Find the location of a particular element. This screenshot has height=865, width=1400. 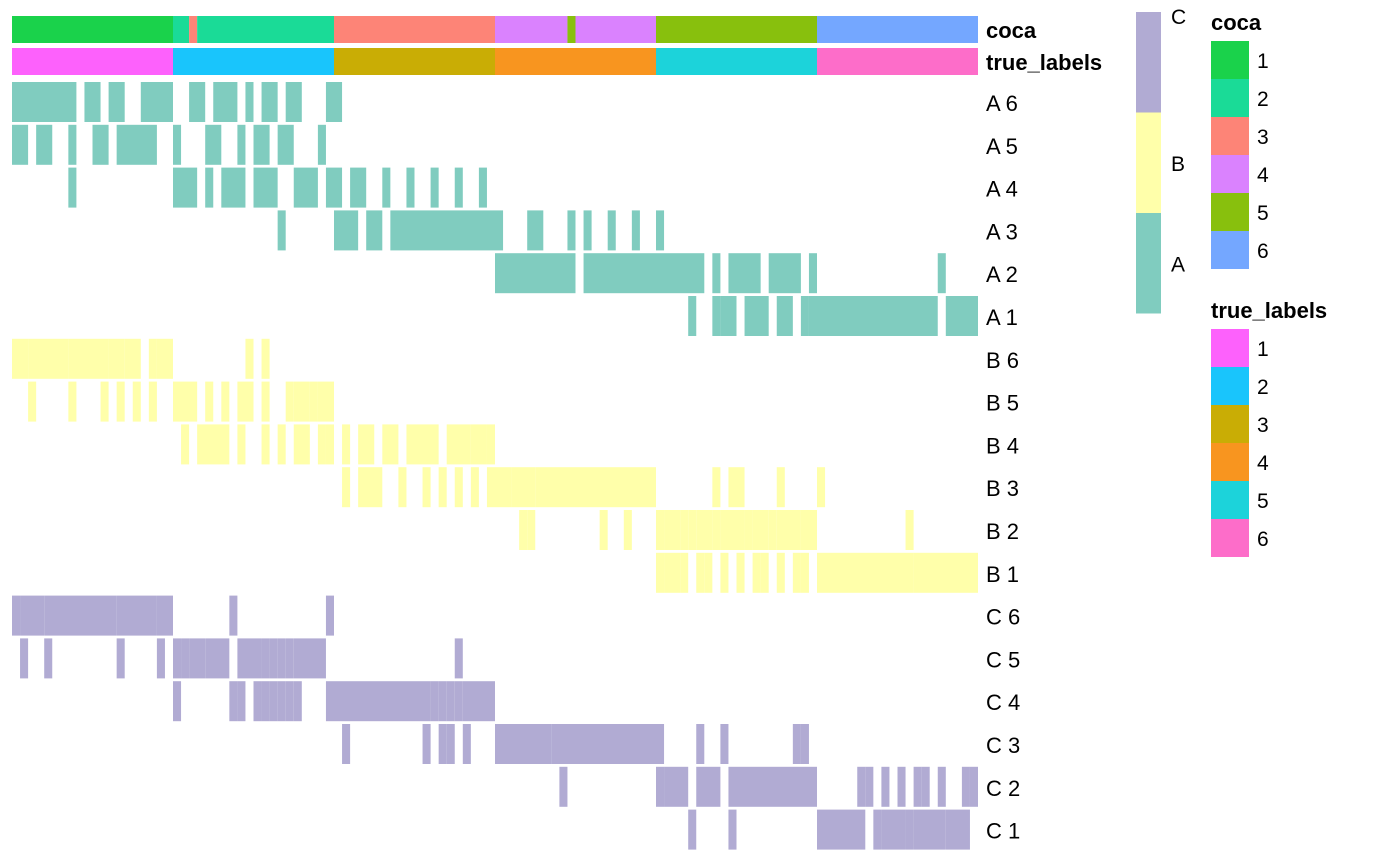

row-label: B 3 is located at coordinates (1002, 488).